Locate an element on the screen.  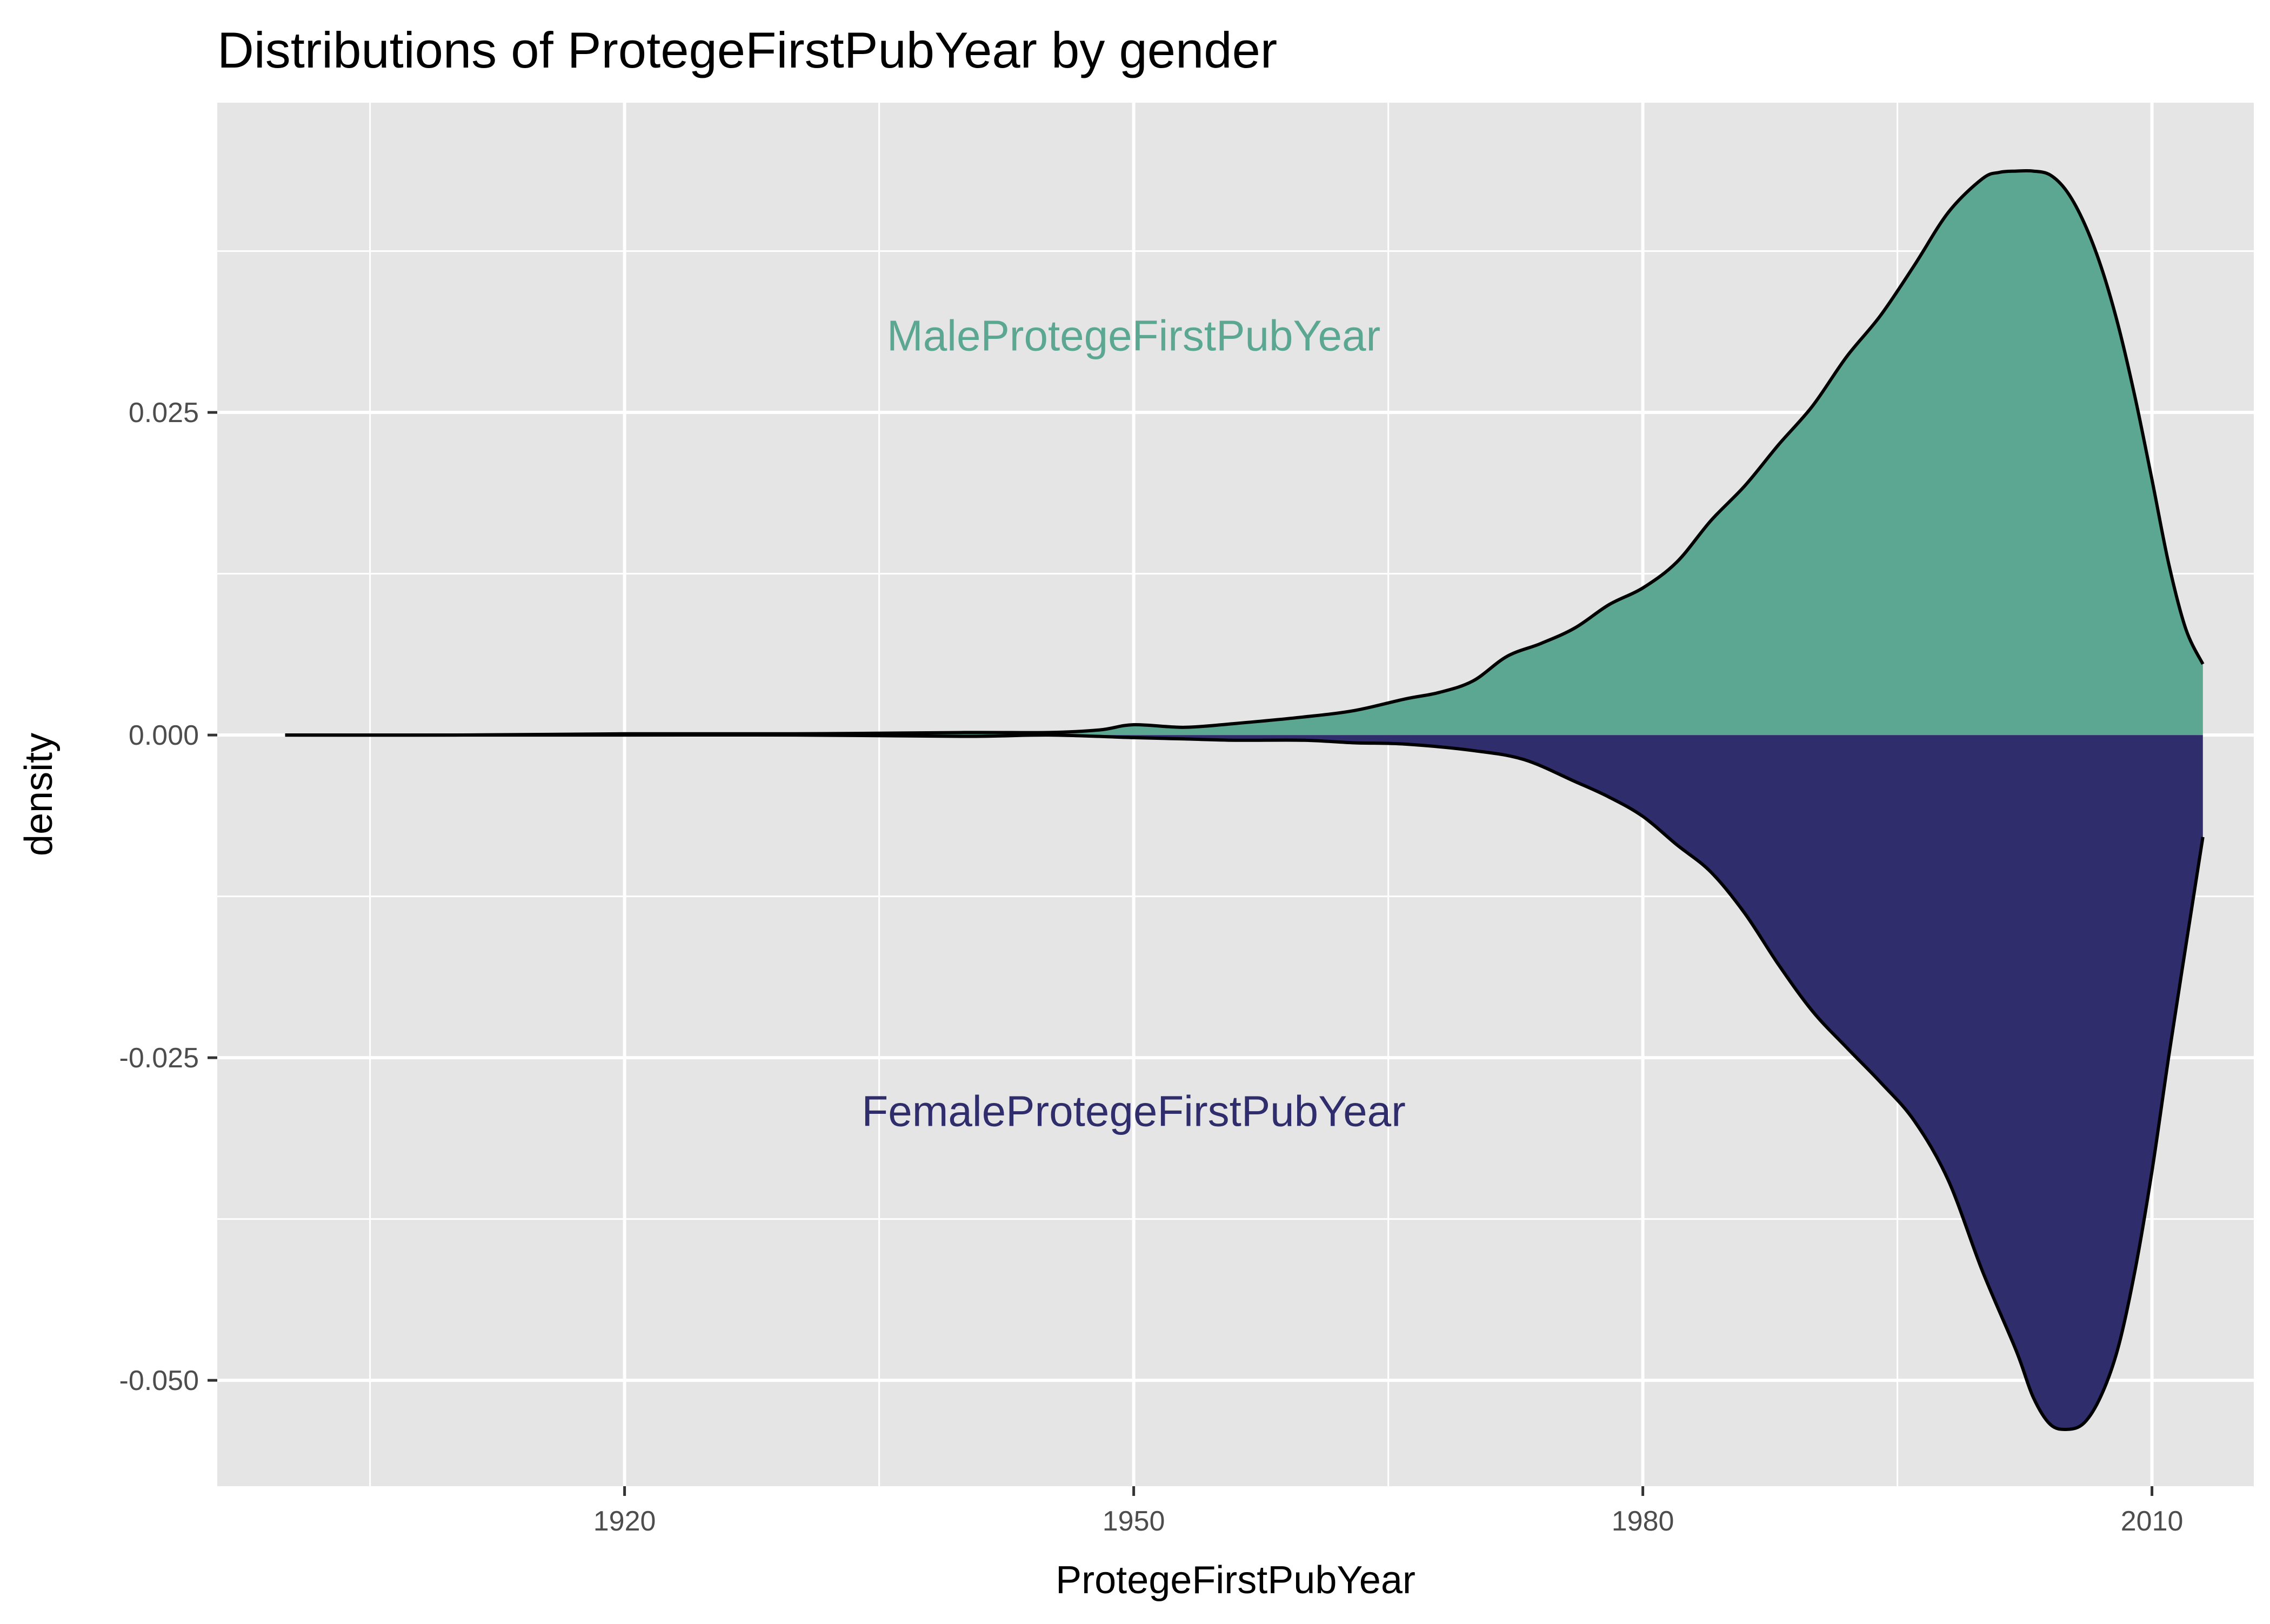
y-tick-labels: 0.025 0.000 -0.025 -0.050 is located at coordinates (159, 897).